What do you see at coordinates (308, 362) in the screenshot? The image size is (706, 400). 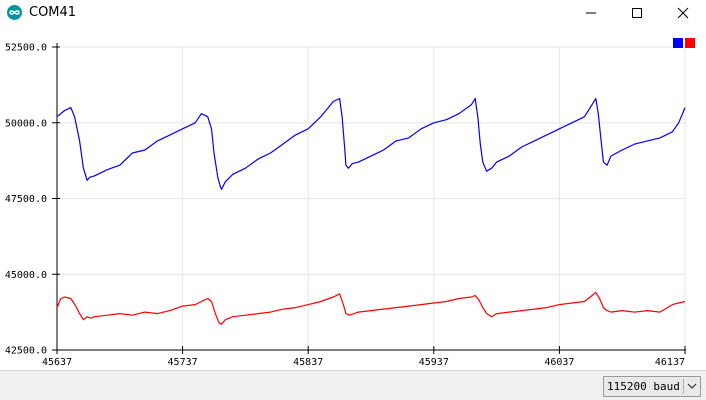 I see `x-tick-label: 45837` at bounding box center [308, 362].